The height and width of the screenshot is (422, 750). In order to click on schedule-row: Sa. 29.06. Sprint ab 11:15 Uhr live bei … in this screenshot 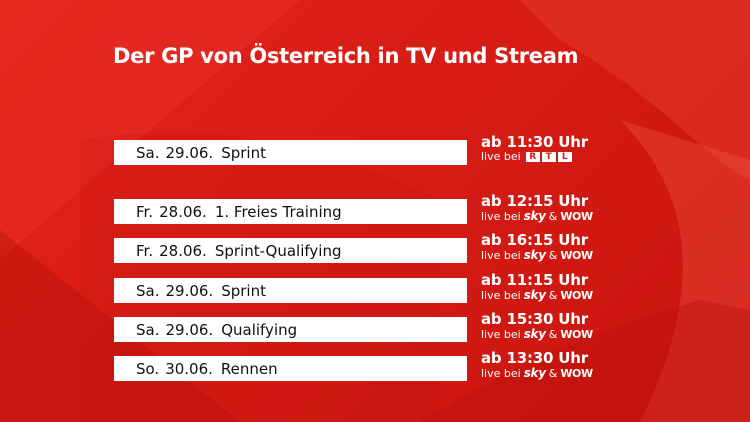, I will do `click(432, 289)`.